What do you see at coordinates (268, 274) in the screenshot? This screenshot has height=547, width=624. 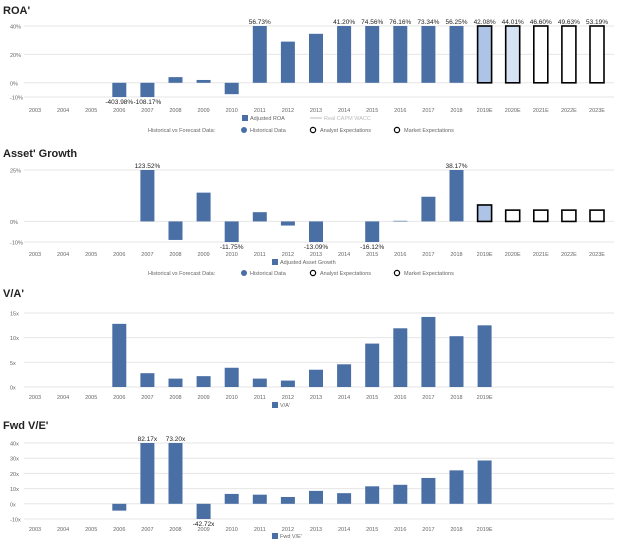 I see `forecast-legend-historical: Historical Data` at bounding box center [268, 274].